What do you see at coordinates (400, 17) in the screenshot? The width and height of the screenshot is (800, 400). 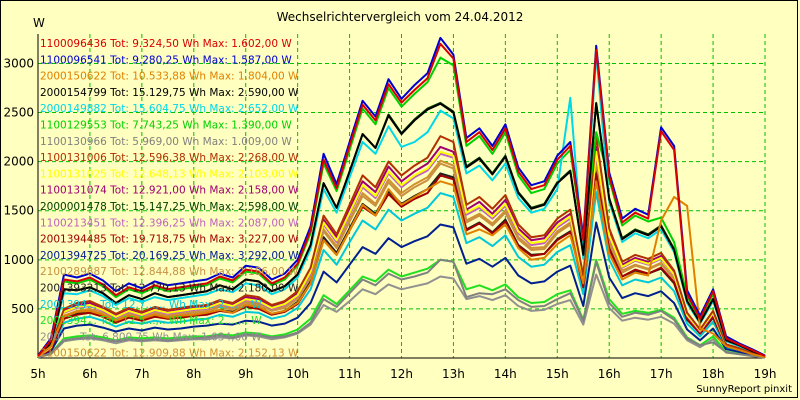 I see `chart-title: Wechselrichtervergleich vom 24.04.2012` at bounding box center [400, 17].